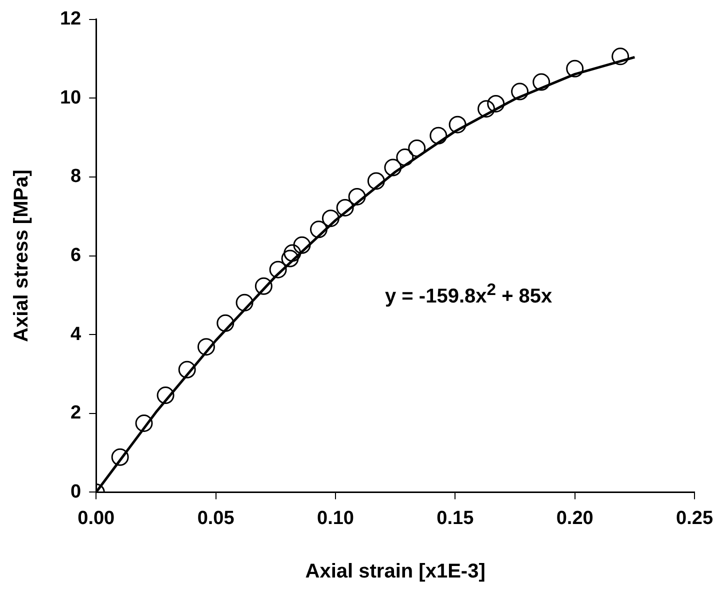  Describe the element at coordinates (71, 19) in the screenshot. I see `y-tick-label: 12` at that location.